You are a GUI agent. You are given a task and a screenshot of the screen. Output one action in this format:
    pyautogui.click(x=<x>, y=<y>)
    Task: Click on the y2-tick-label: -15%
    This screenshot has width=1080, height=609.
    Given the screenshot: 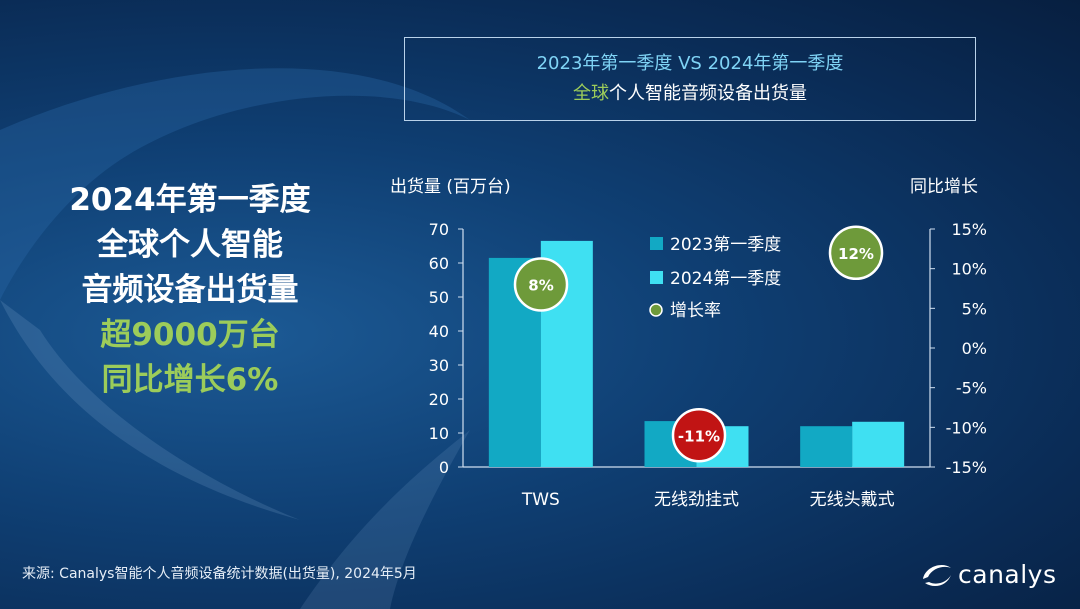 What is the action you would take?
    pyautogui.click(x=966, y=467)
    